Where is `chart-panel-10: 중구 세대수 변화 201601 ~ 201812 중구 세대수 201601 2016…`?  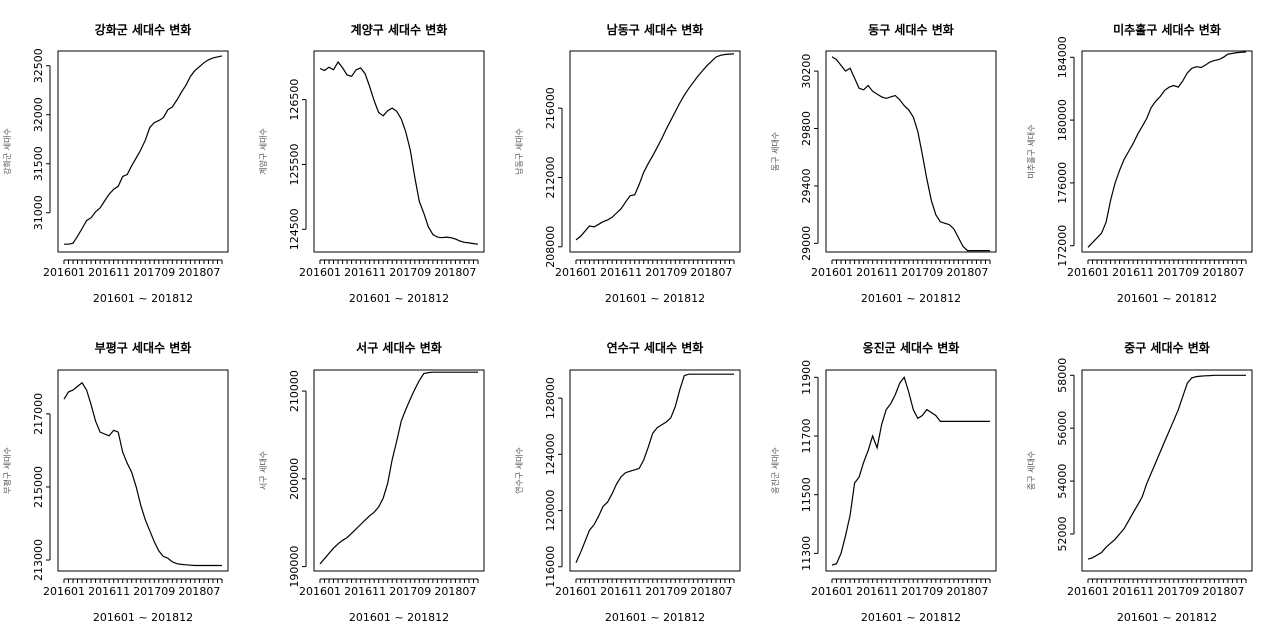
chart-panel-10: 중구 세대수 변화 201601 ~ 201812 중구 세대수 201601 2016… is located at coordinates (1140, 482).